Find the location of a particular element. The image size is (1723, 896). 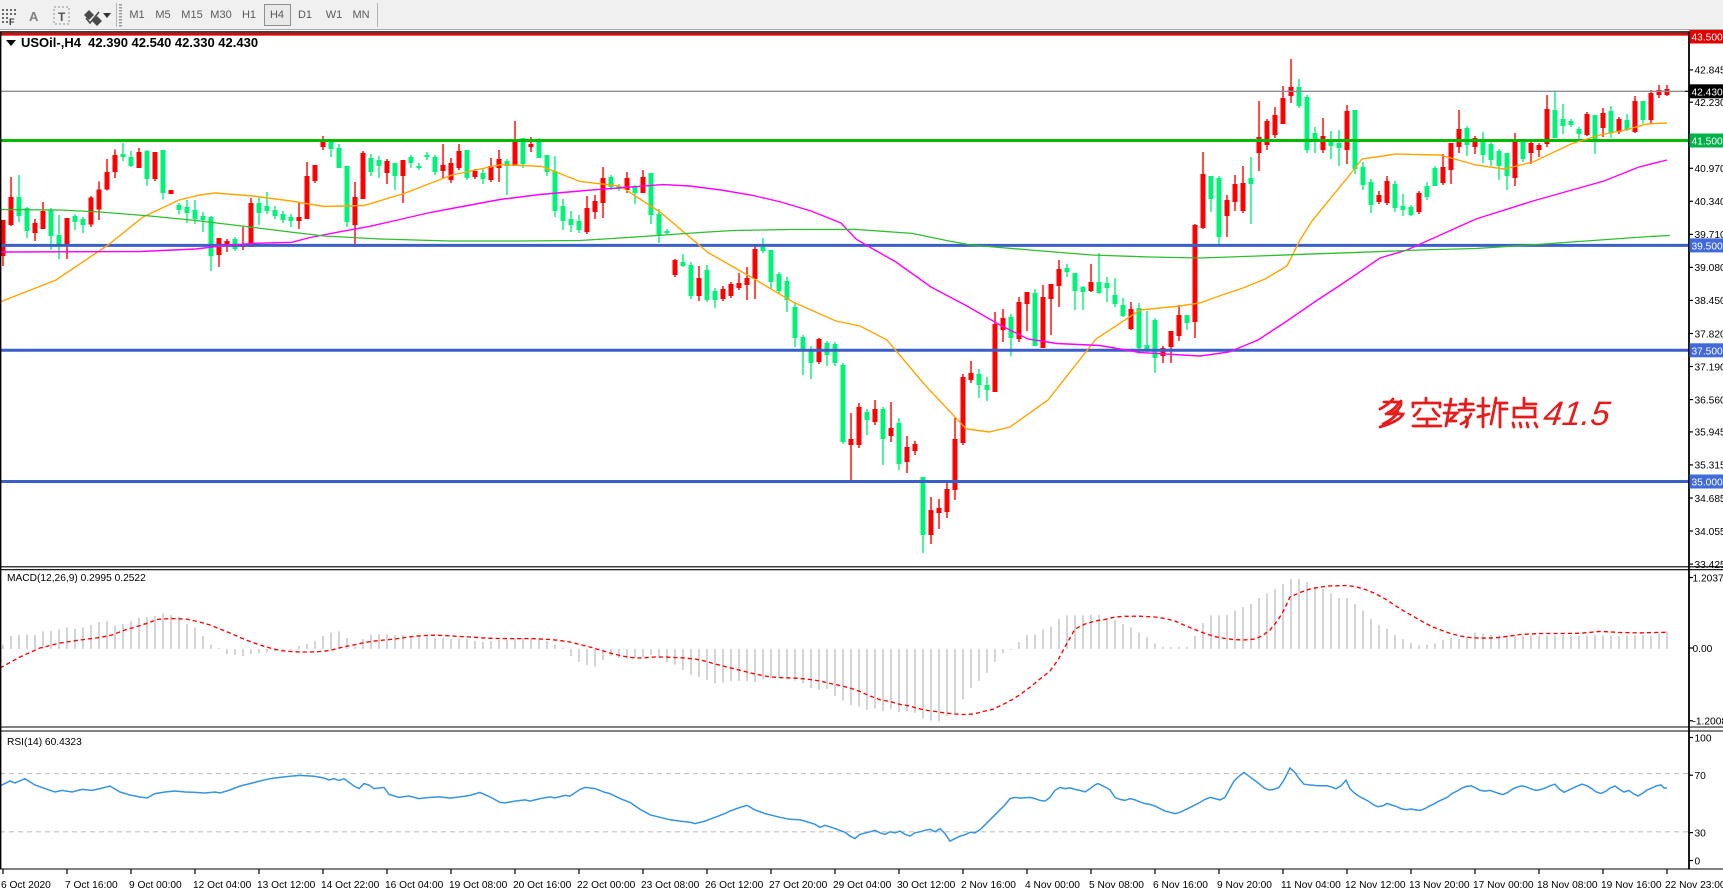

svg-text: MACD(12,26,9) 0.2995 0.2522 is located at coordinates (76, 578).